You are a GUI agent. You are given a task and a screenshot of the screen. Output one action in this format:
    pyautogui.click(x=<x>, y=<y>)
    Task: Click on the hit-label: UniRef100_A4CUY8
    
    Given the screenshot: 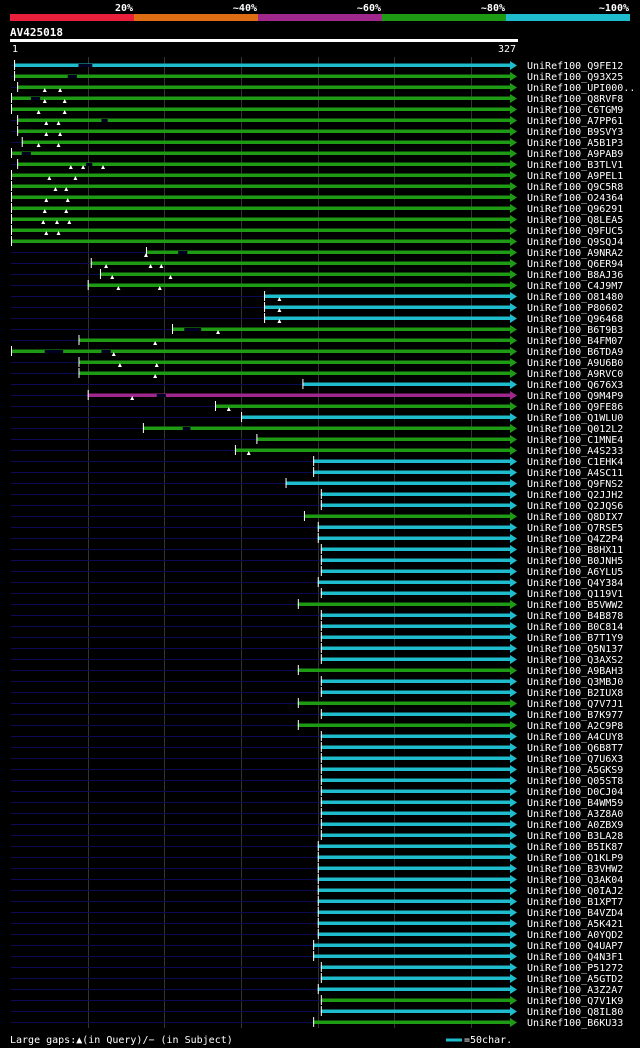 What is the action you would take?
    pyautogui.click(x=575, y=737)
    